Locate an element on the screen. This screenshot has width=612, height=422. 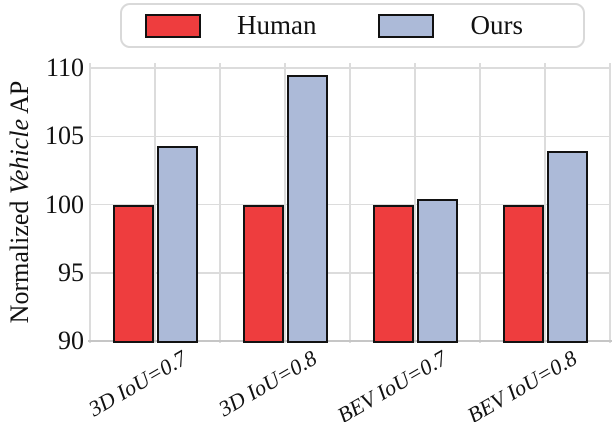
y-tick-label: 105 is located at coordinates (64, 136).